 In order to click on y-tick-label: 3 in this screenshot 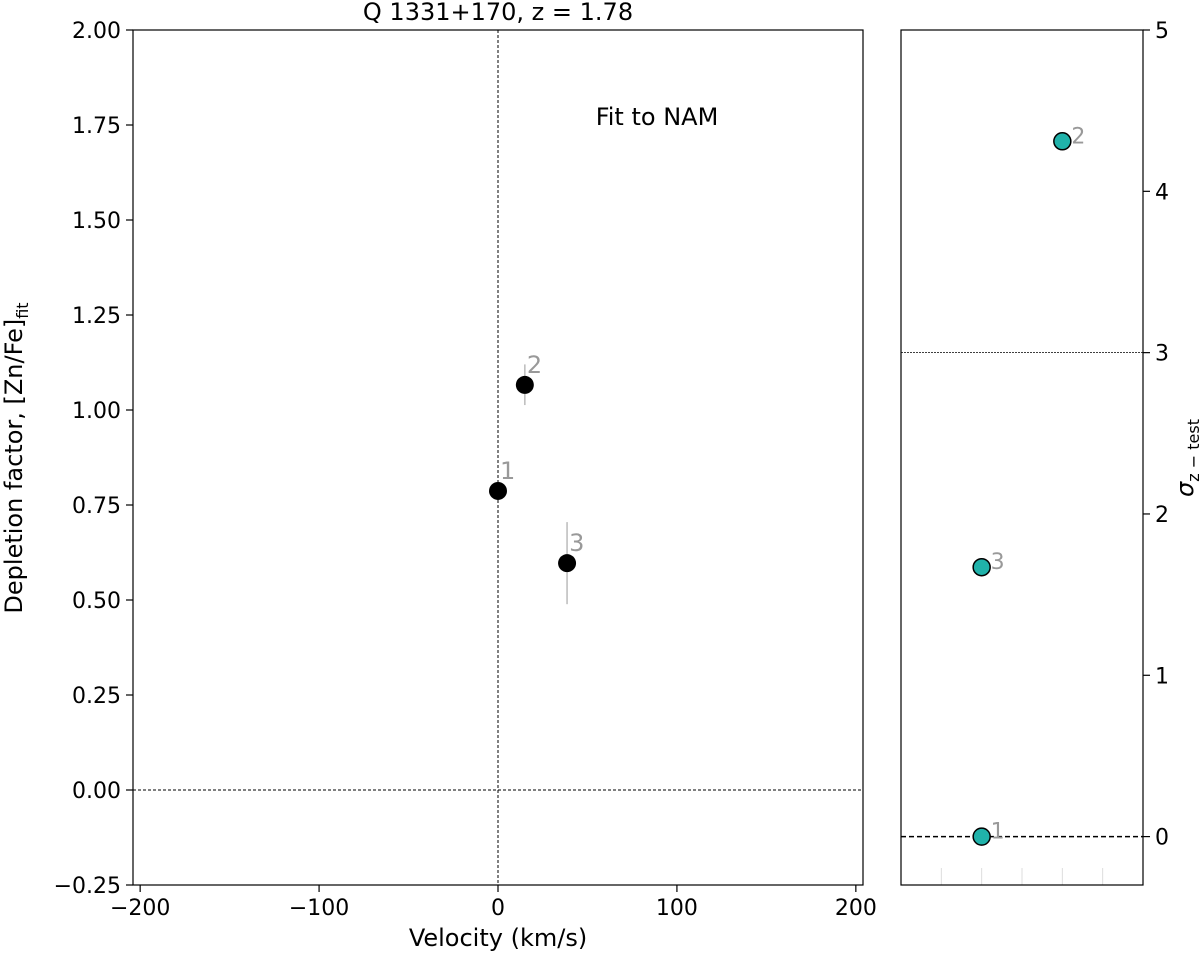, I will do `click(1162, 354)`.